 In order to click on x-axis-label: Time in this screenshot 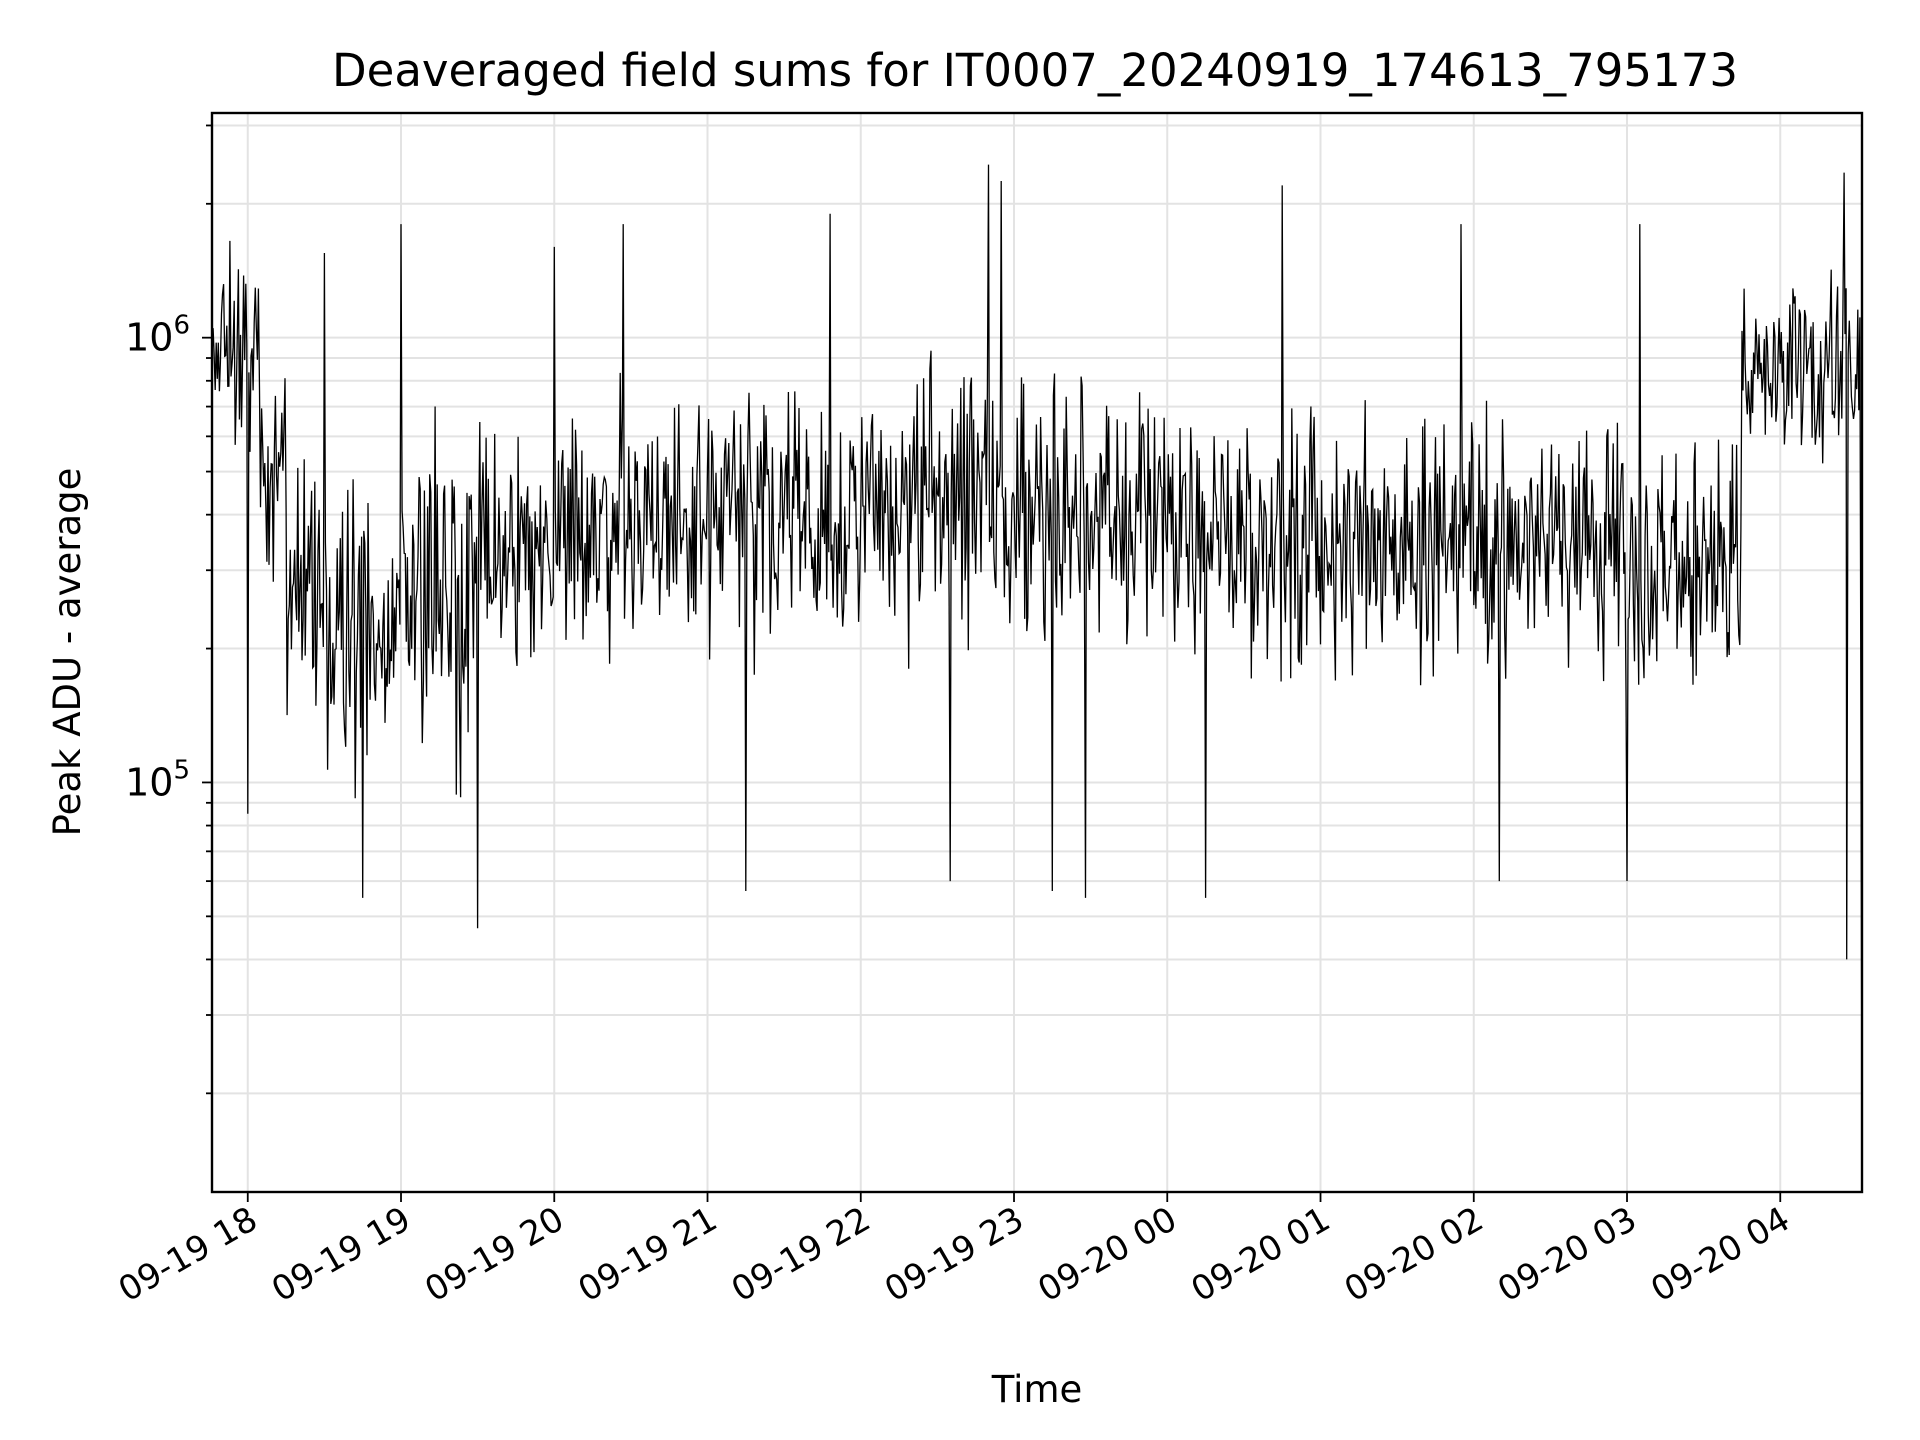, I will do `click(1037, 1389)`.